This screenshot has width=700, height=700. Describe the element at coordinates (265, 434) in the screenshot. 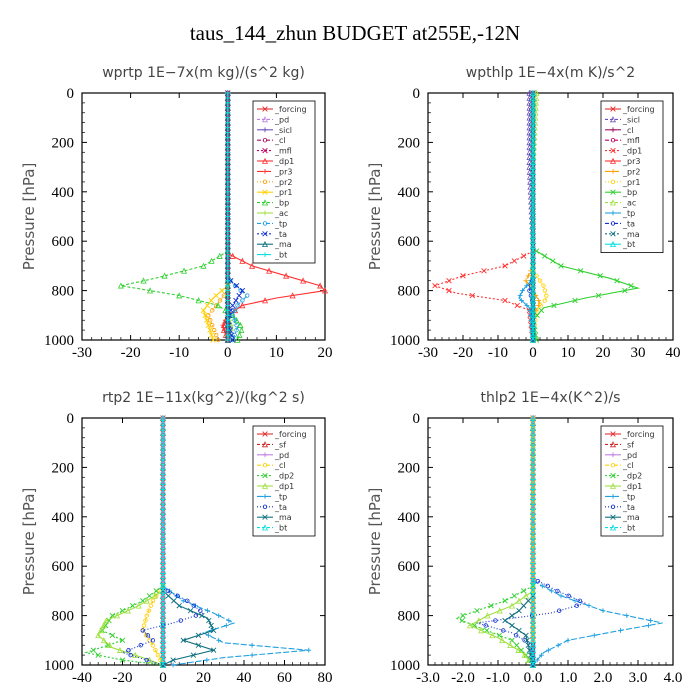

I see `legend-forcing-point` at that location.